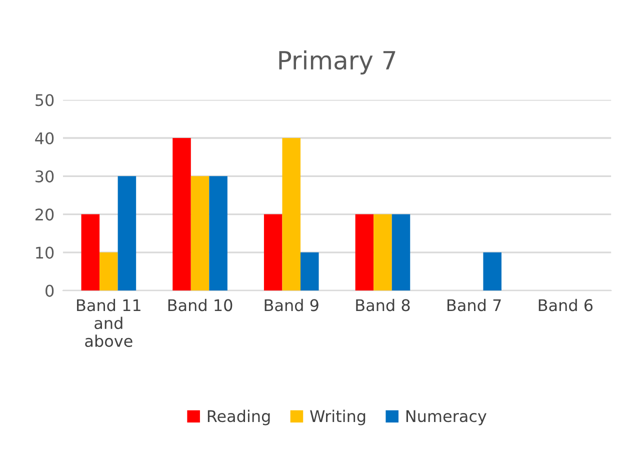 The height and width of the screenshot is (454, 630). I want to click on x-tick-label: Band 10, so click(200, 305).